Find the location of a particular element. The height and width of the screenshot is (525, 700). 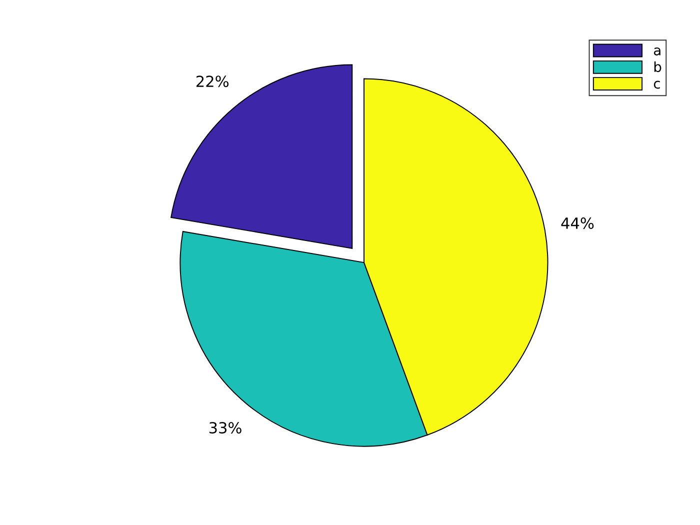

legend-label: c is located at coordinates (657, 84).